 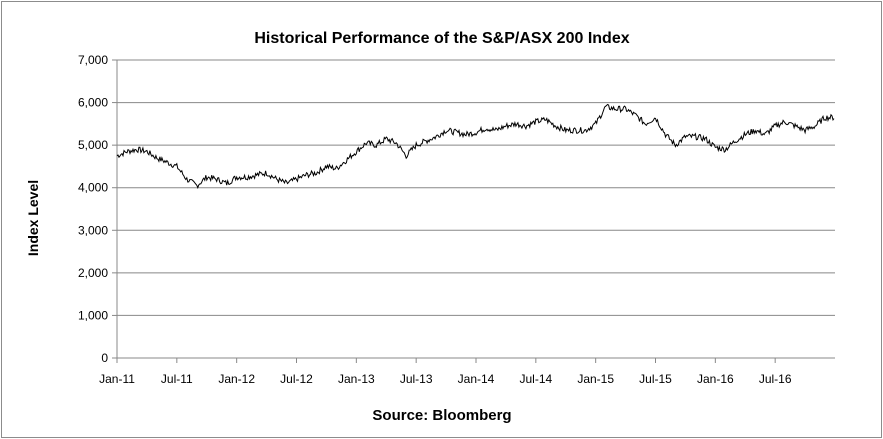 What do you see at coordinates (177, 379) in the screenshot?
I see `x-tick-label: Jul-11` at bounding box center [177, 379].